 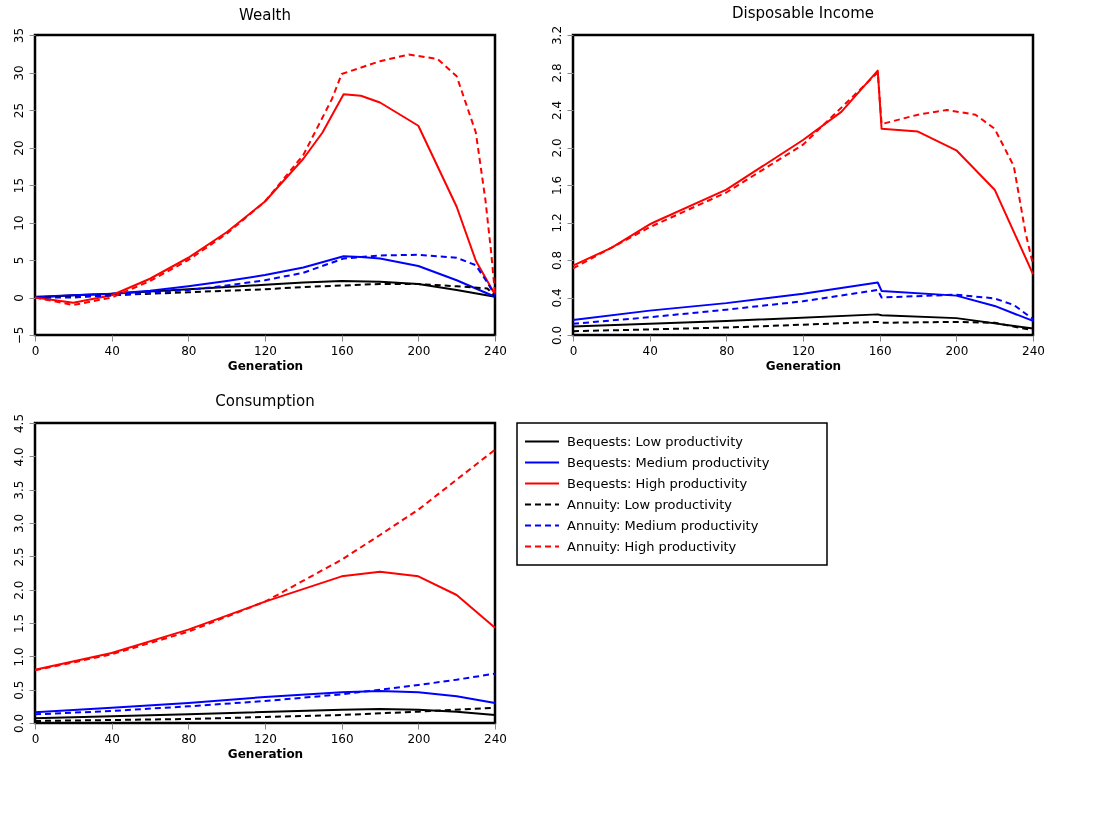 I want to click on y-tick-label: 1.5, so click(x=18, y=623).